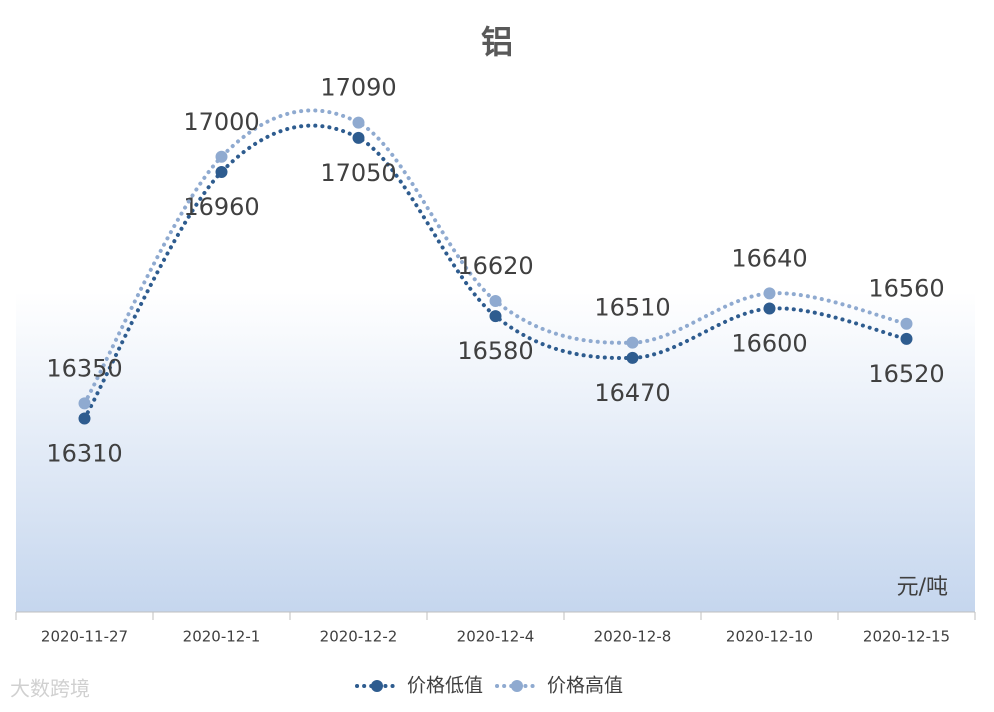 This screenshot has height=712, width=994. Describe the element at coordinates (221, 122) in the screenshot. I see `data-label: 17000` at that location.